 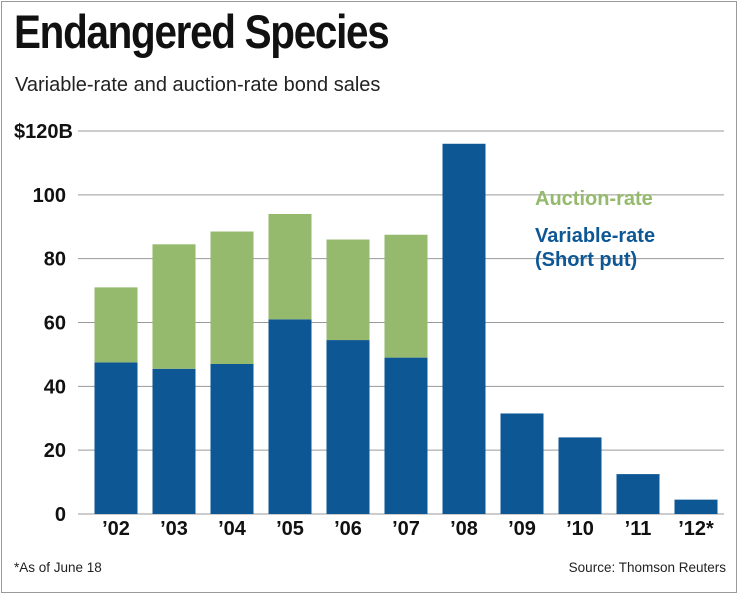 I want to click on x-tick-label: ’11, so click(x=638, y=529).